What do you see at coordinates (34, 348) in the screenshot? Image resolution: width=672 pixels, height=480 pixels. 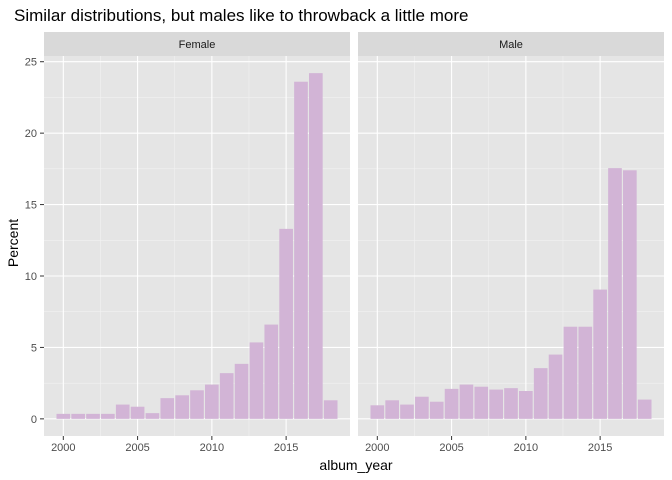 I see `y-tick-label: 5` at bounding box center [34, 348].